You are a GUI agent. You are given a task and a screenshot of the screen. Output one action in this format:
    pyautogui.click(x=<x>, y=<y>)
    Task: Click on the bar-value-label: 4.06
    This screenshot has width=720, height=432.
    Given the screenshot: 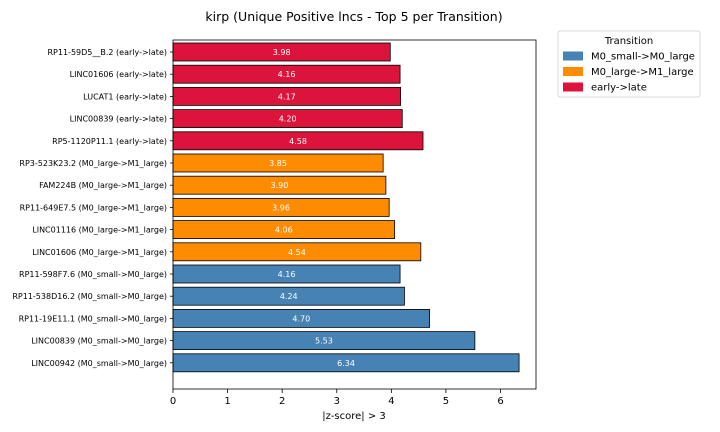 What is the action you would take?
    pyautogui.click(x=284, y=230)
    